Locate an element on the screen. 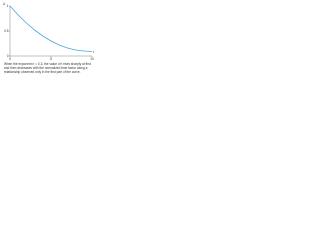 This screenshot has height=240, width=320. line-series is located at coordinates (51, 28).